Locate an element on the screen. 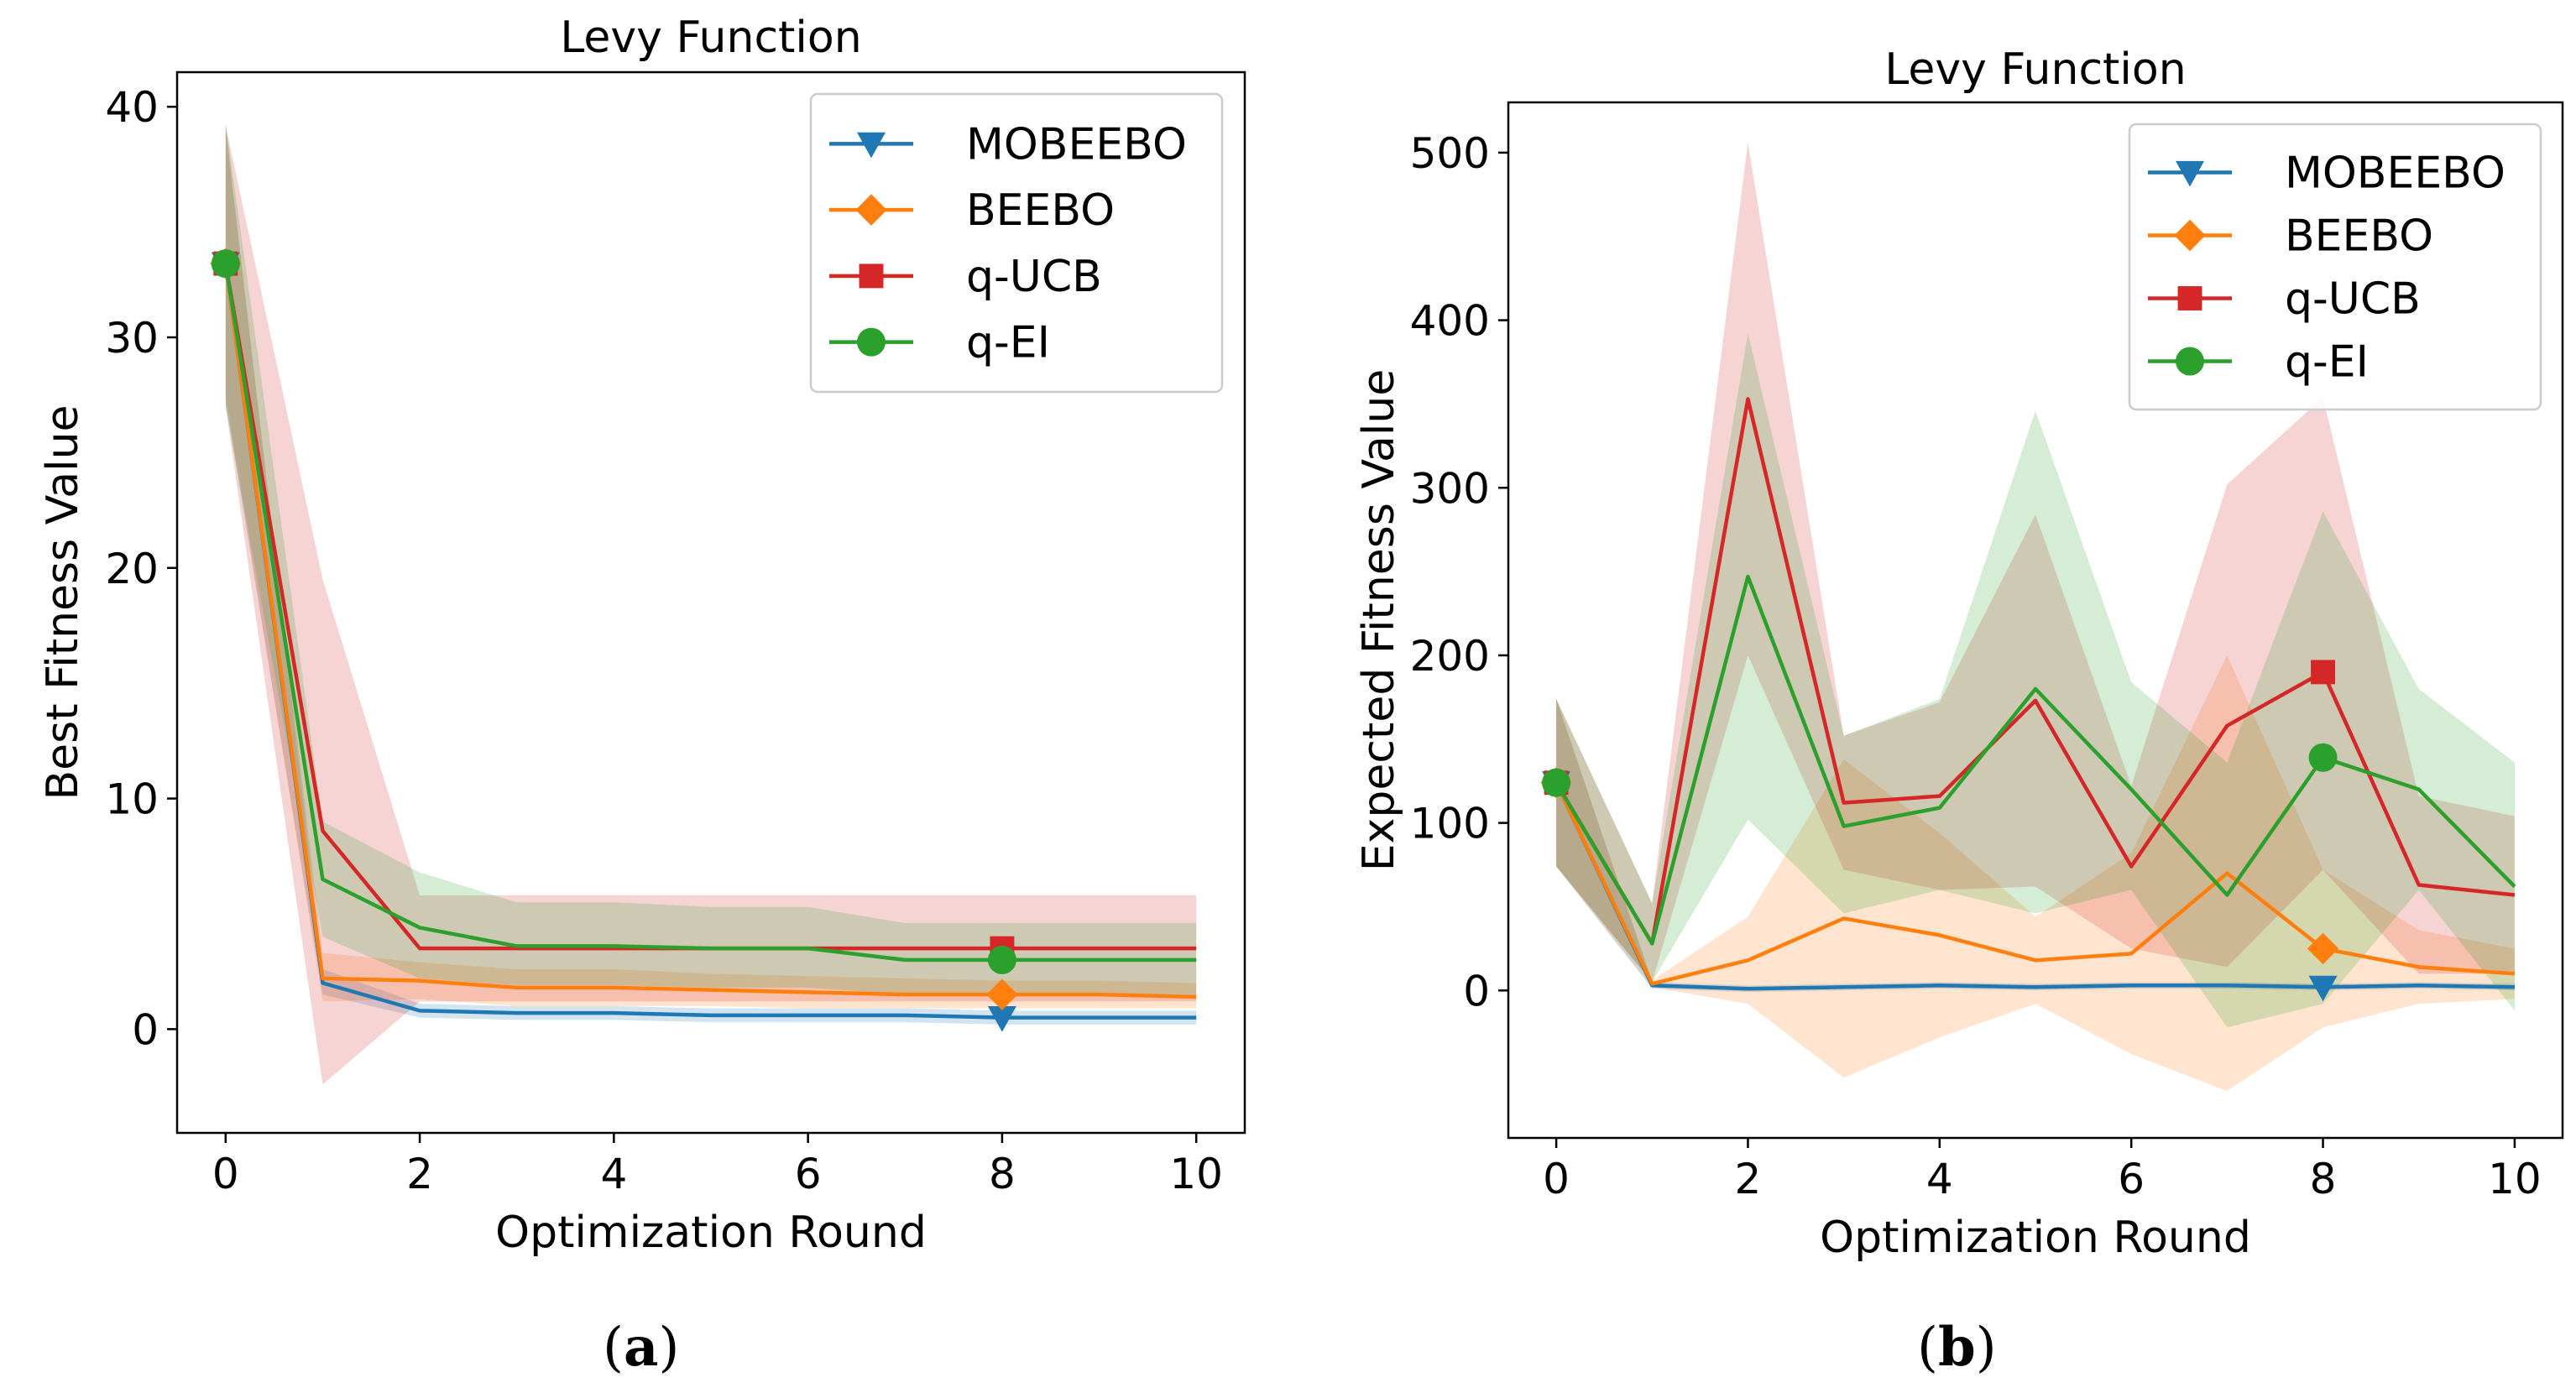 The width and height of the screenshot is (2576, 1388). line-q-ucb is located at coordinates (2035, 671).